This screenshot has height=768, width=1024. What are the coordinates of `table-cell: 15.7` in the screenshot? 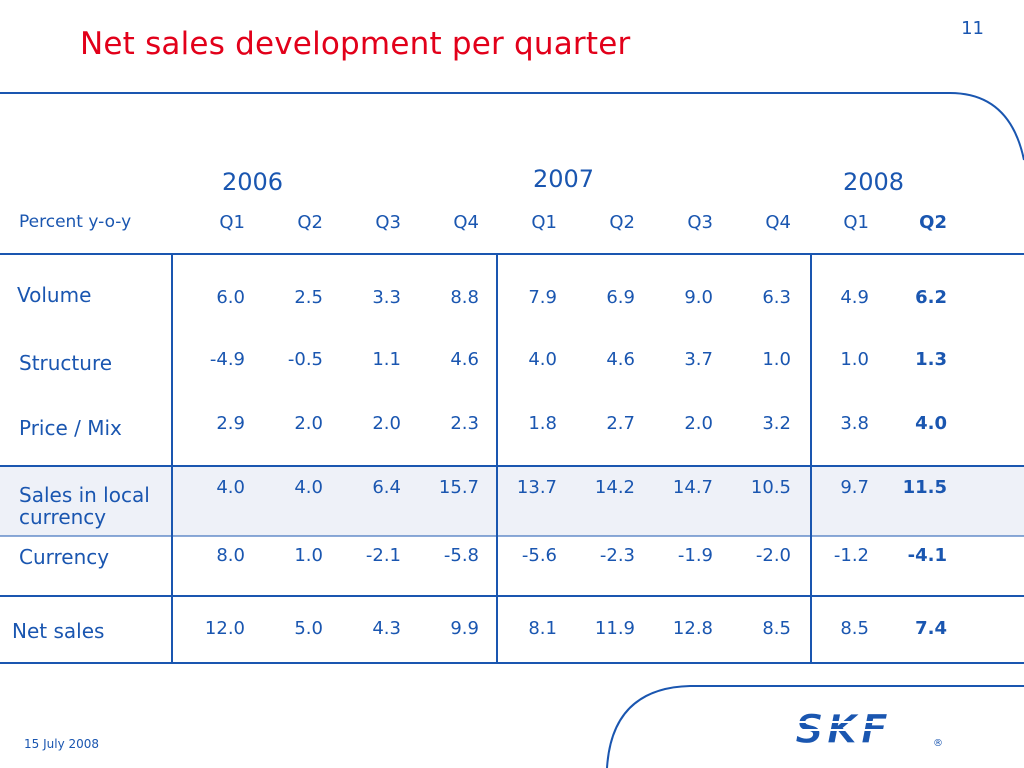 It's located at (458, 487).